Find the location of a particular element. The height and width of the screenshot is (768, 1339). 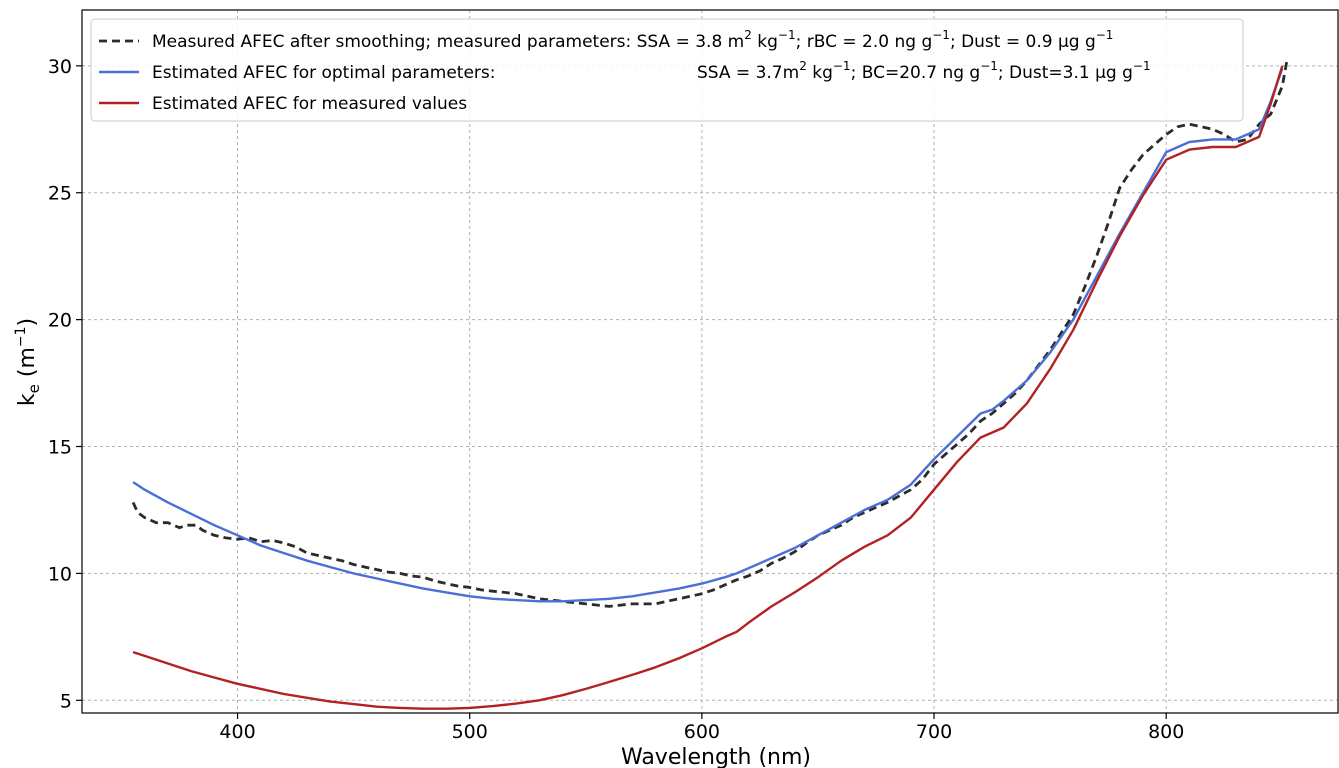

y-tick-label-20: 20 is located at coordinates (60, 321).